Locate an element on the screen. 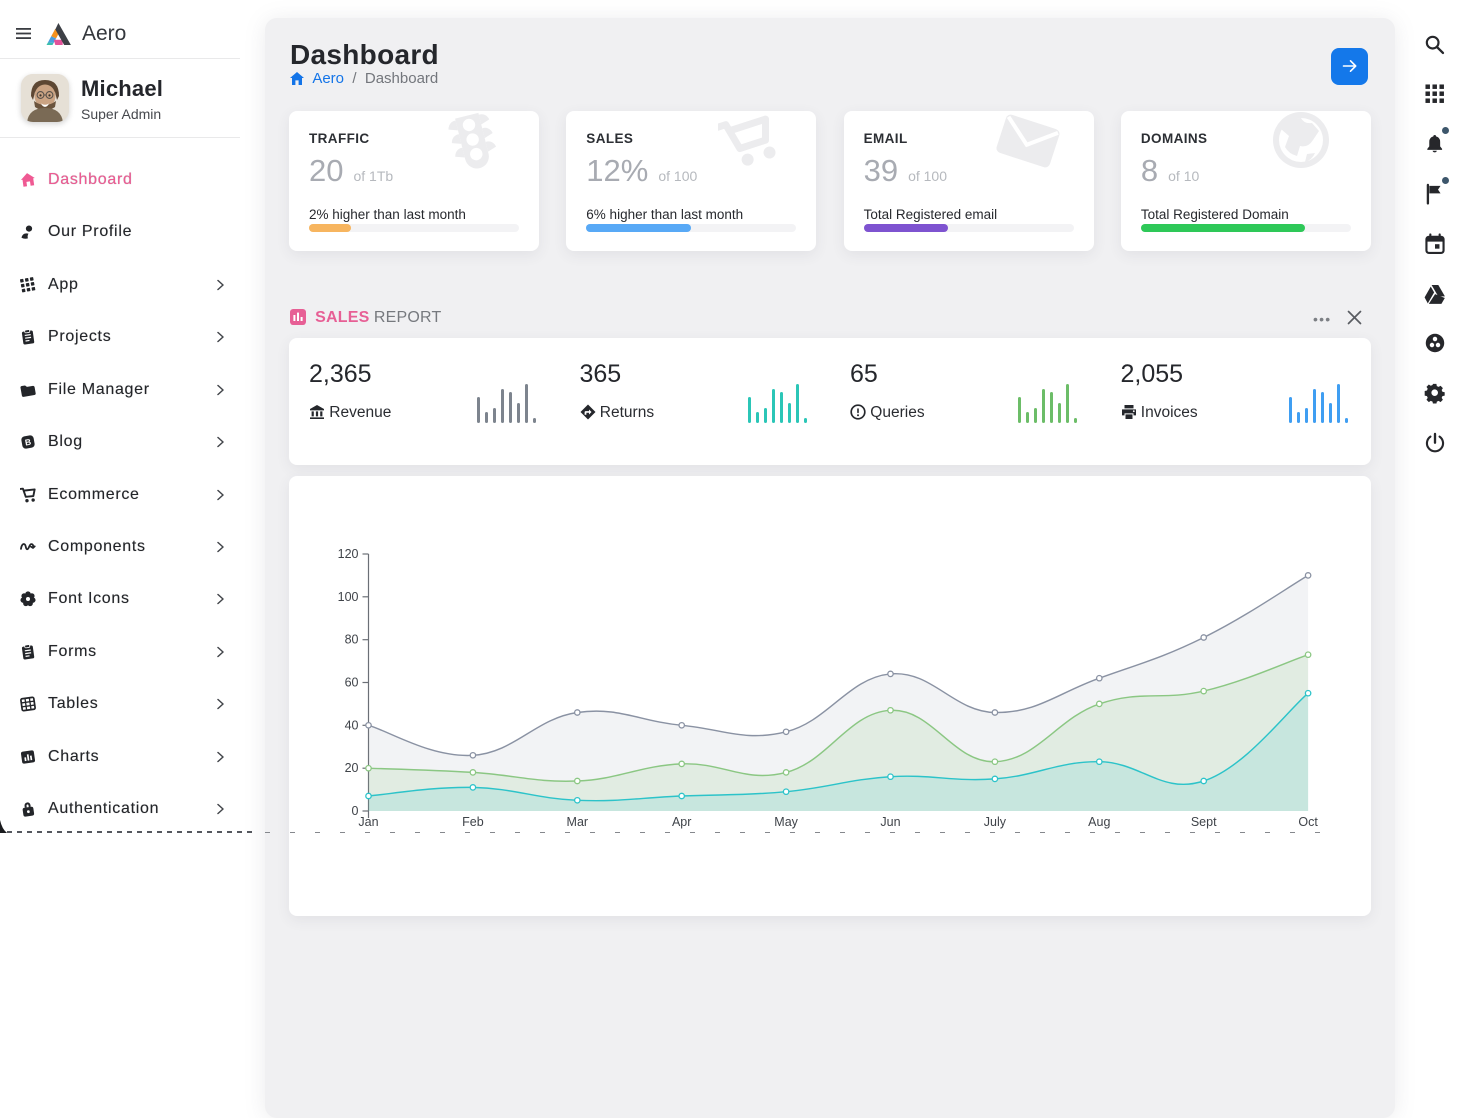 This screenshot has height=1118, width=1470. svg-text: 40 is located at coordinates (352, 725).